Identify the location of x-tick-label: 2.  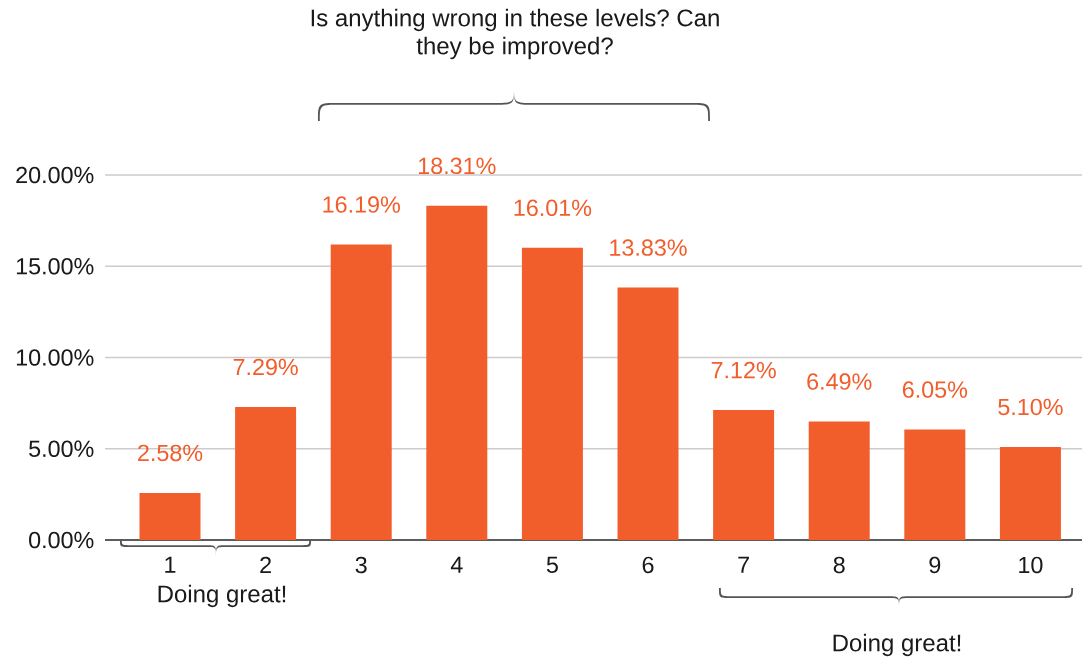
(265, 565).